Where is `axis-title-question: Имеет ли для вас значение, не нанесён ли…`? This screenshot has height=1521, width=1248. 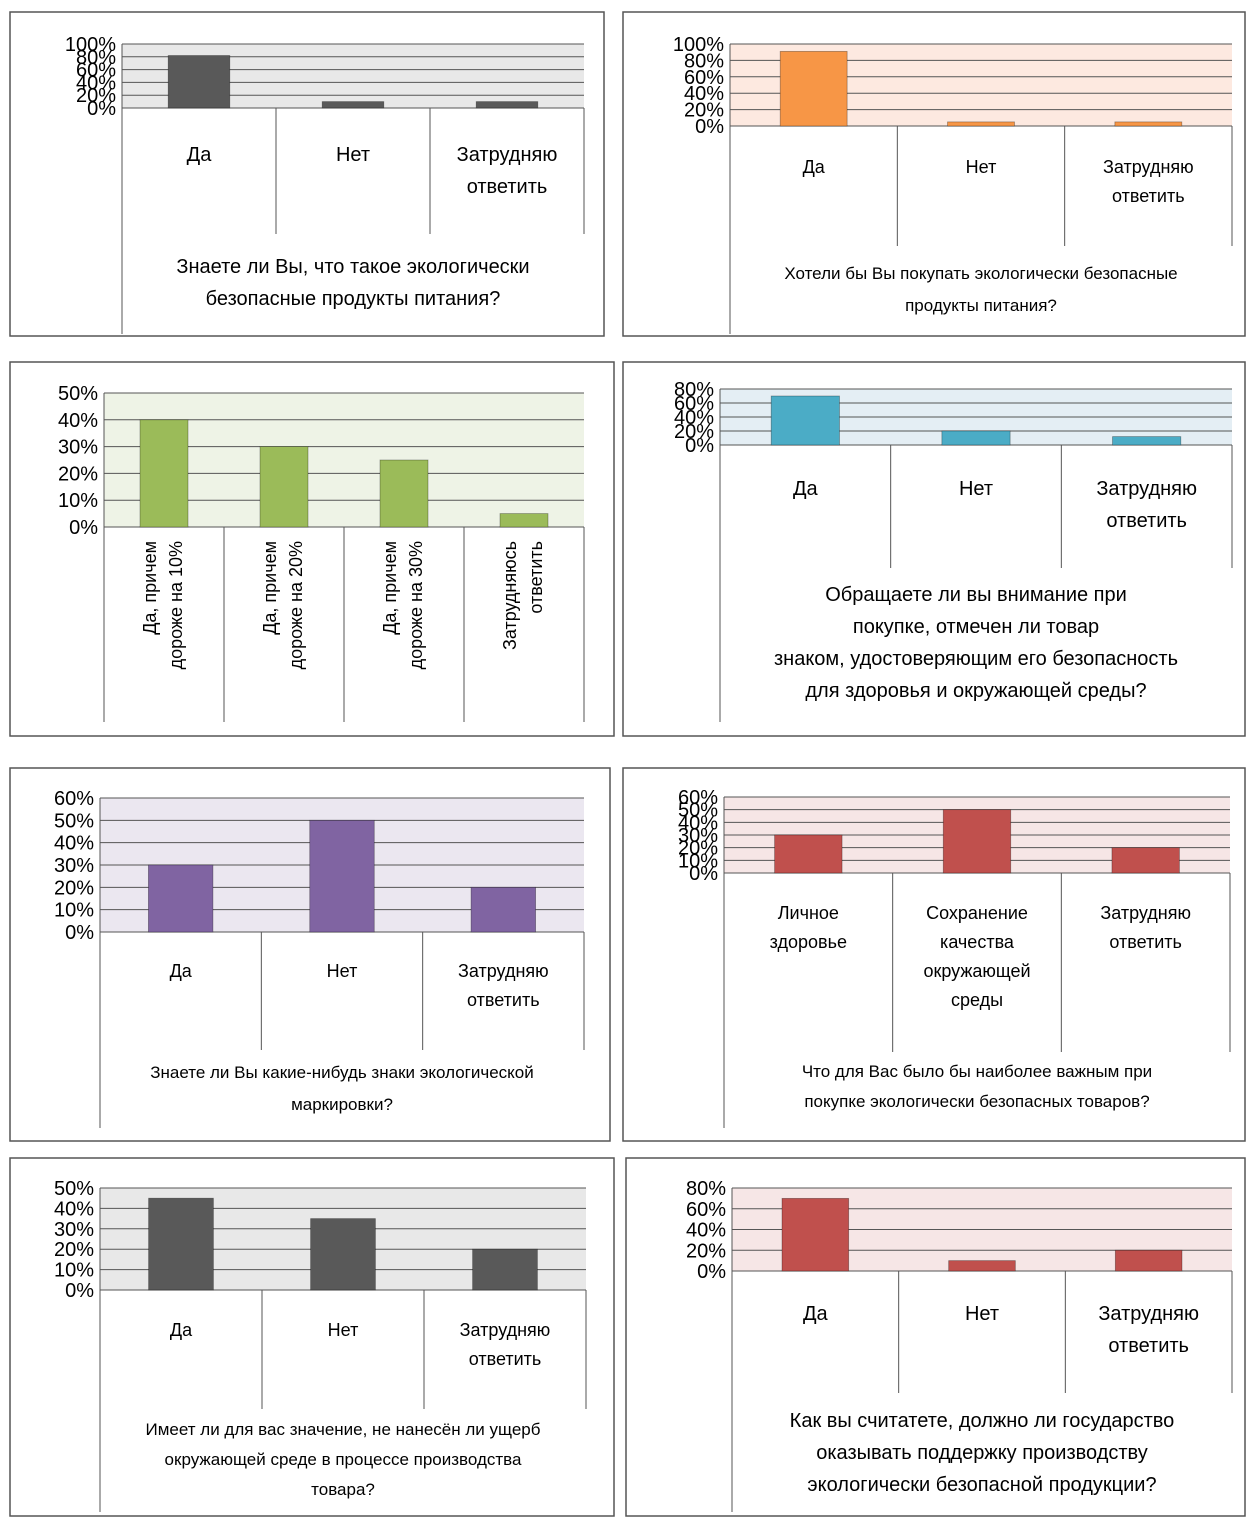
axis-title-question: Имеет ли для вас значение, не нанесён ли… is located at coordinates (343, 1429).